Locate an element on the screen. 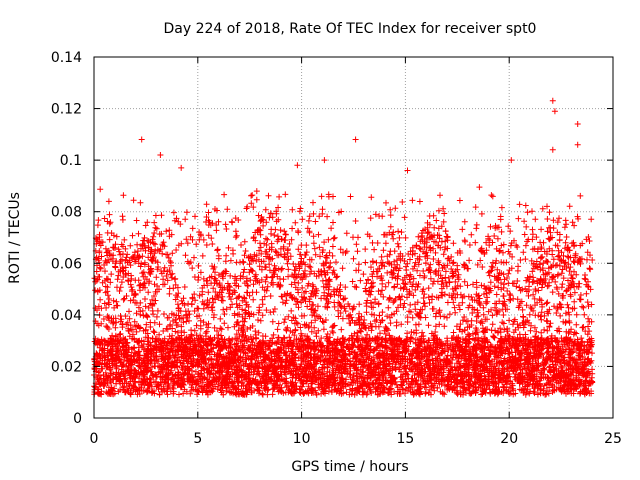 The width and height of the screenshot is (640, 480). x-tick-label: 20 is located at coordinates (509, 439).